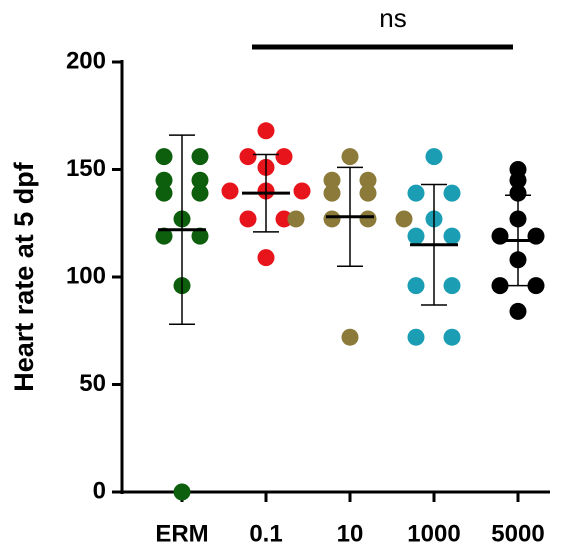 Image resolution: width=578 pixels, height=555 pixels. What do you see at coordinates (86, 60) in the screenshot?
I see `y-tick-label: 200` at bounding box center [86, 60].